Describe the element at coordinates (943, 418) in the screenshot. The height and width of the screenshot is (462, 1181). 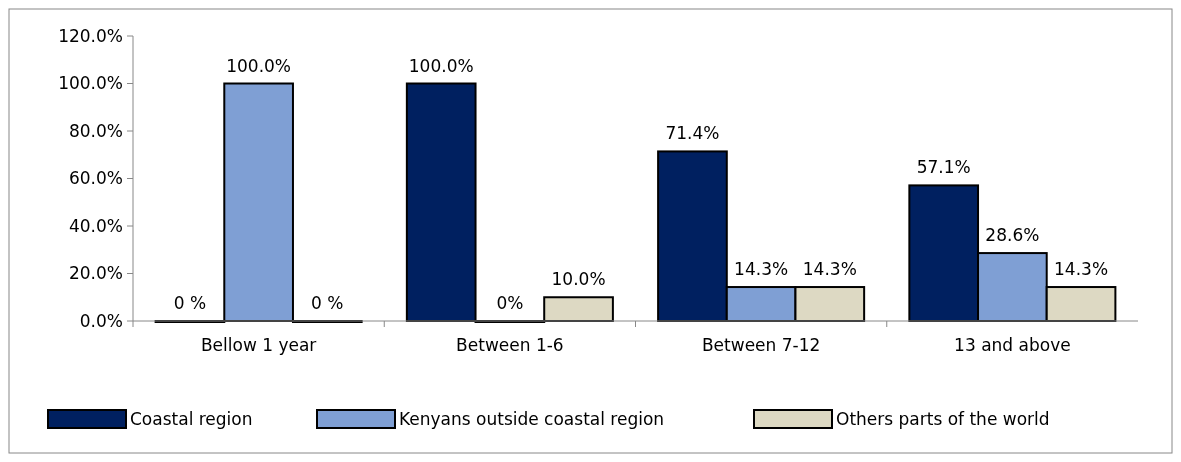
I see `legend-label: Others parts of the world` at that location.